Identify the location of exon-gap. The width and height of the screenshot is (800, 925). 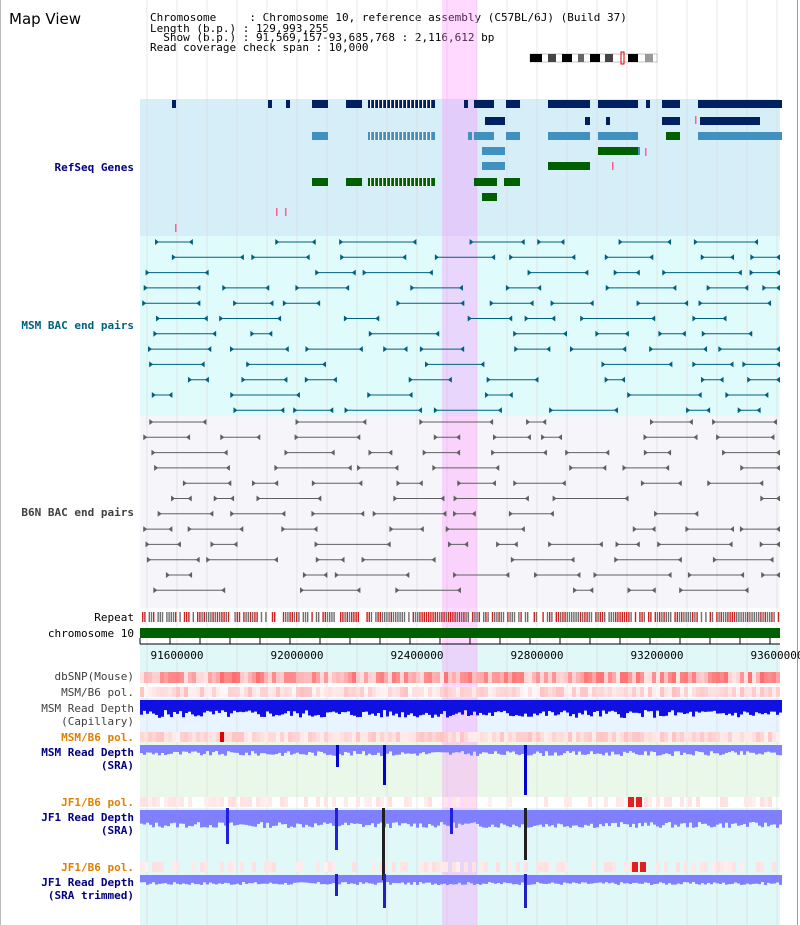
(415, 136).